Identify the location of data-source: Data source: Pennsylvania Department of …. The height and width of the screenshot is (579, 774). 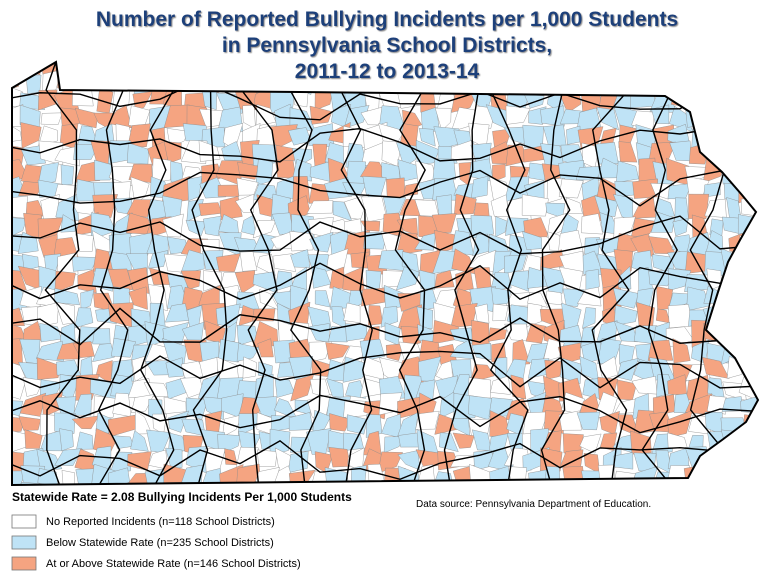
(533, 504).